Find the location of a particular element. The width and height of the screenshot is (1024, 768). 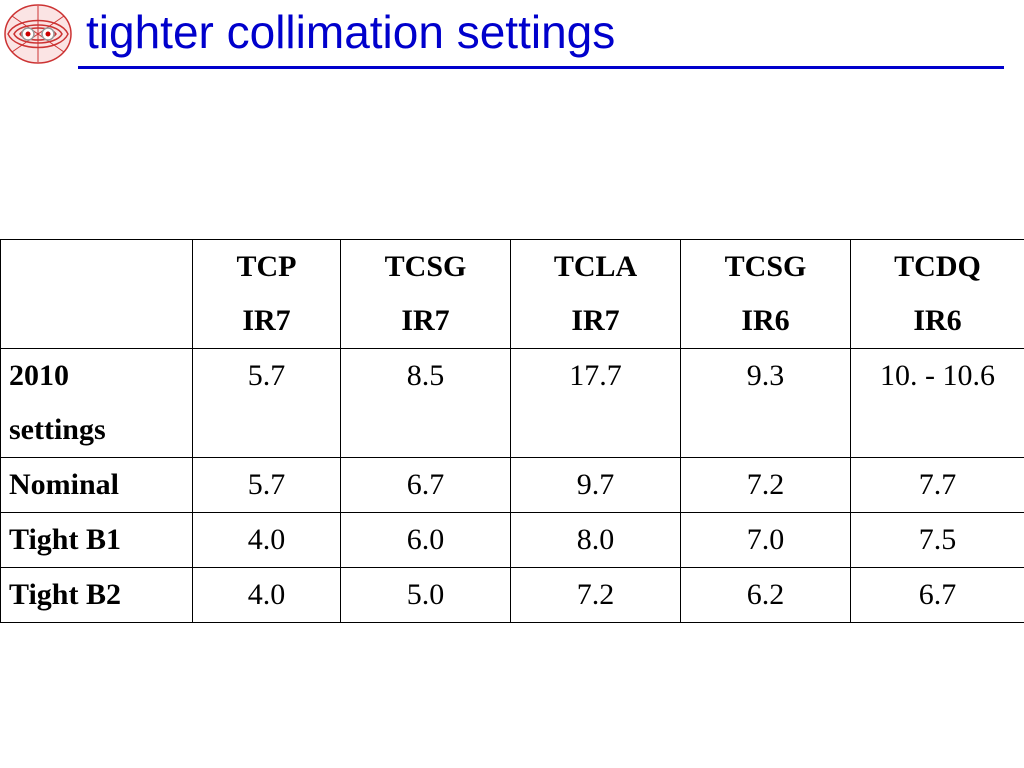

table-cell: 9.7 is located at coordinates (595, 485).